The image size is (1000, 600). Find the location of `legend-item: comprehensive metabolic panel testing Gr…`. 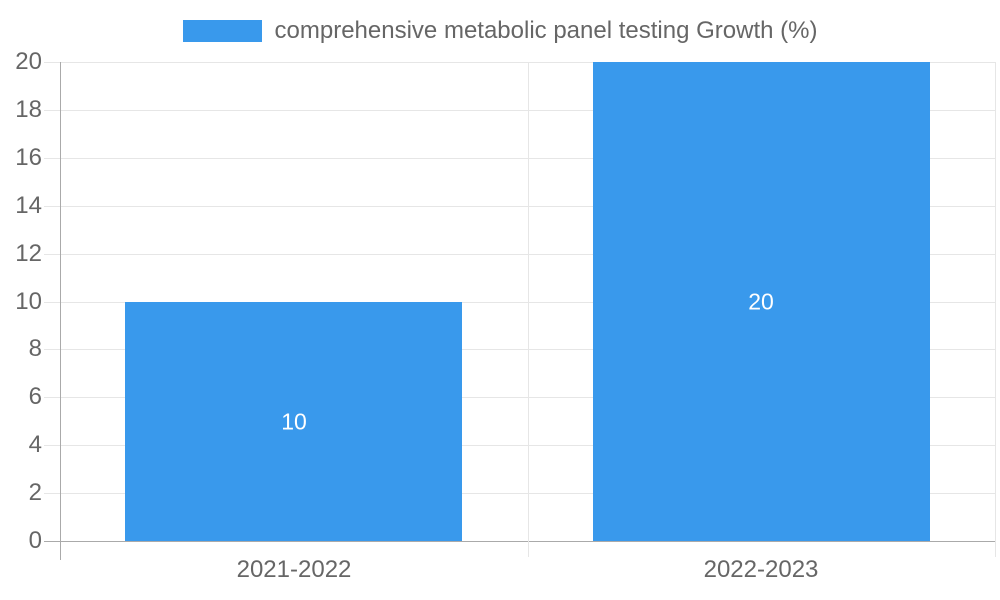

legend-item: comprehensive metabolic panel testing Gr… is located at coordinates (500, 31).